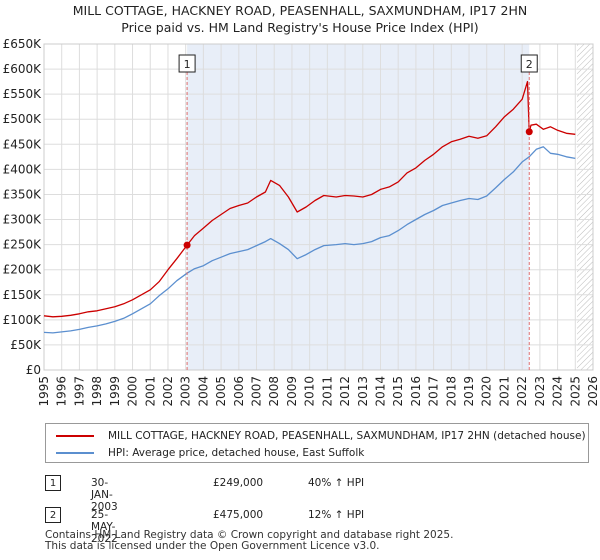 This screenshot has height=560, width=600. I want to click on x-tick-label: 2006, so click(239, 391).